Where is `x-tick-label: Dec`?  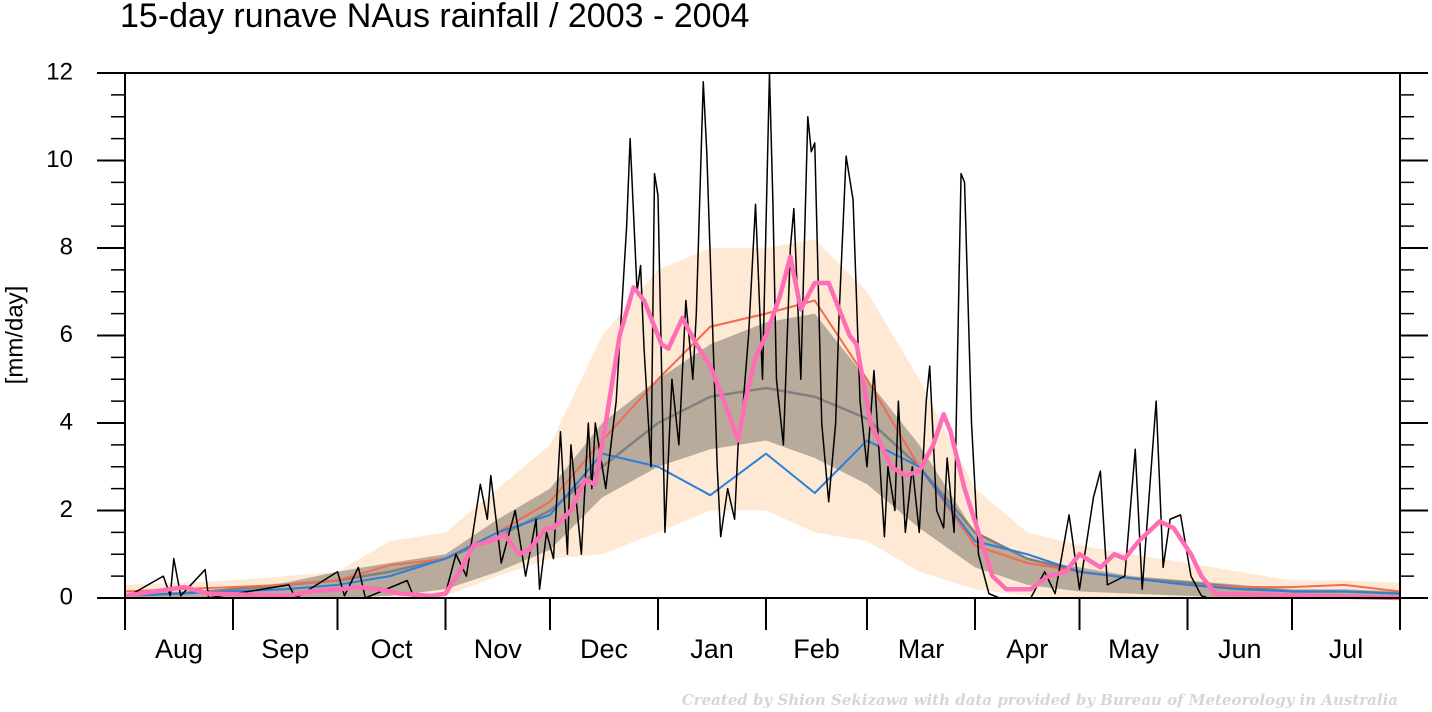
x-tick-label: Dec is located at coordinates (604, 649).